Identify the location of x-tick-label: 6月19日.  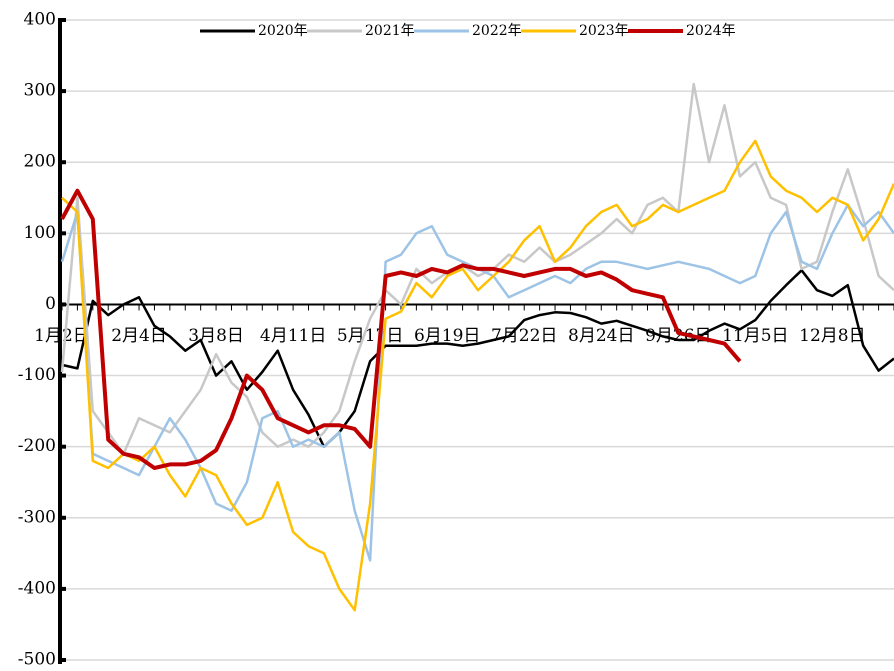
(447, 336).